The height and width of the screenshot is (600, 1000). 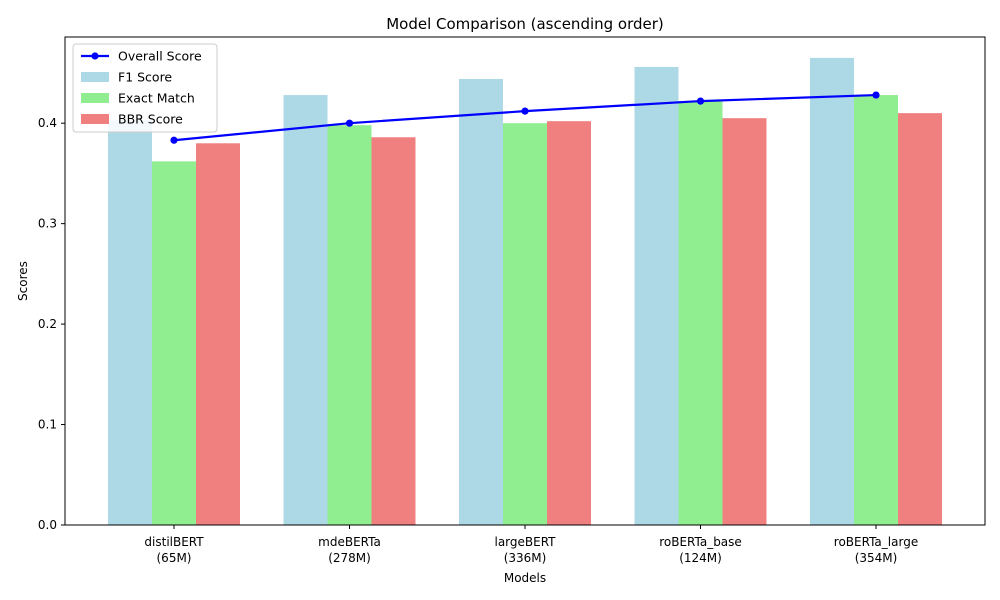 What do you see at coordinates (47, 425) in the screenshot?
I see `y-tick-label-2: 0.1` at bounding box center [47, 425].